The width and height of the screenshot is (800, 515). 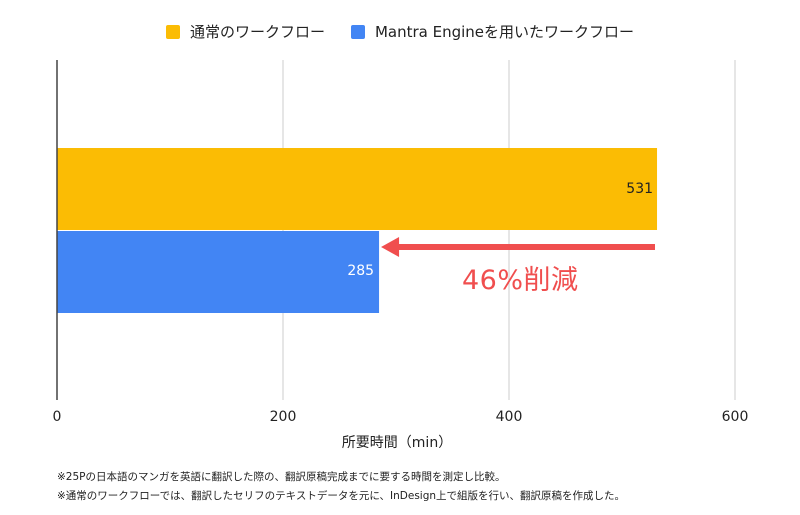 I want to click on legend: 通常のワークフロー Mantra Engineを用いたワークフロー, so click(x=400, y=31).